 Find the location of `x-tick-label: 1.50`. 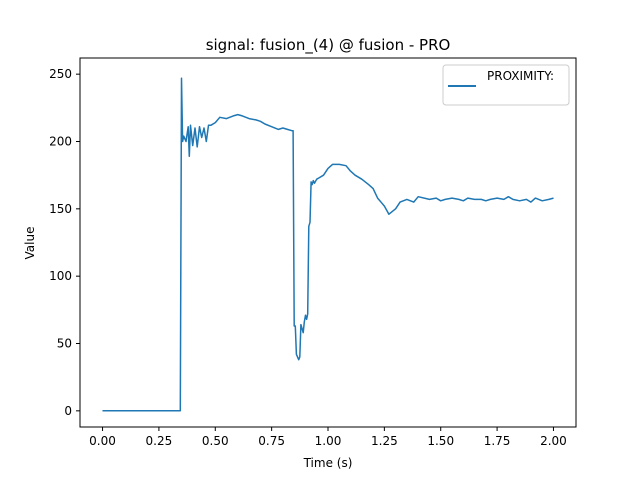

x-tick-label: 1.50 is located at coordinates (440, 441).